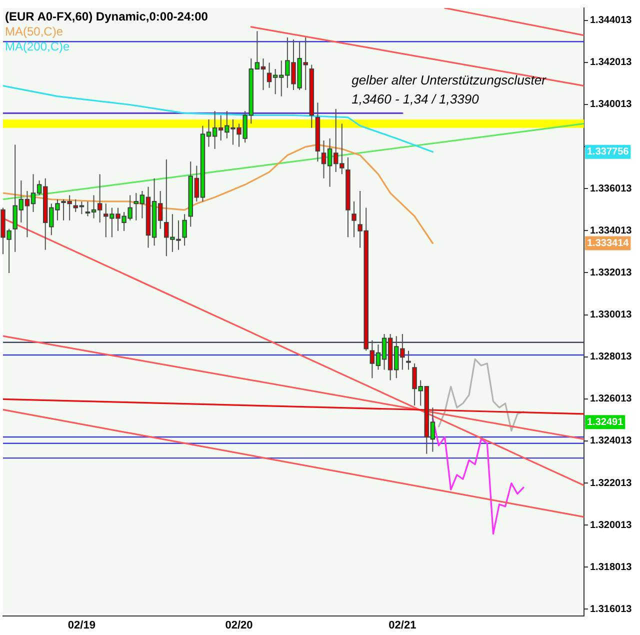  What do you see at coordinates (611, 315) in the screenshot?
I see `y-tick-label: 1.330013` at bounding box center [611, 315].